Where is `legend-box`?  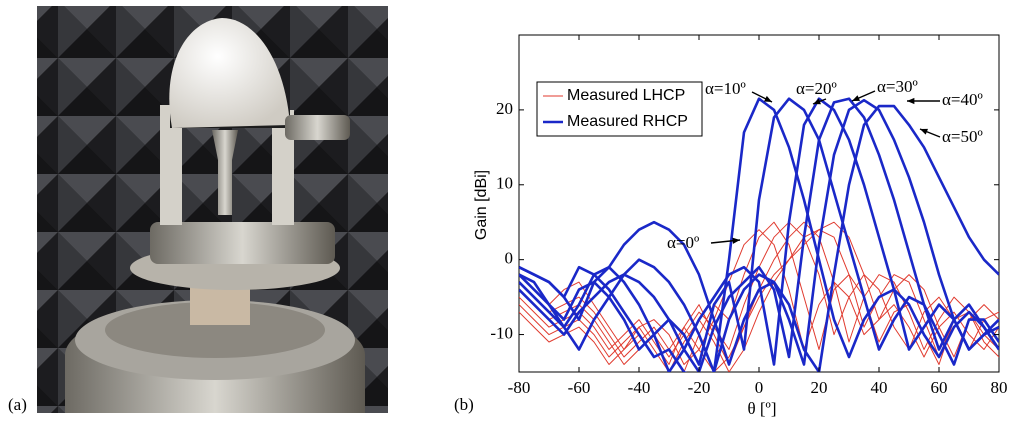
legend-box is located at coordinates (619, 109).